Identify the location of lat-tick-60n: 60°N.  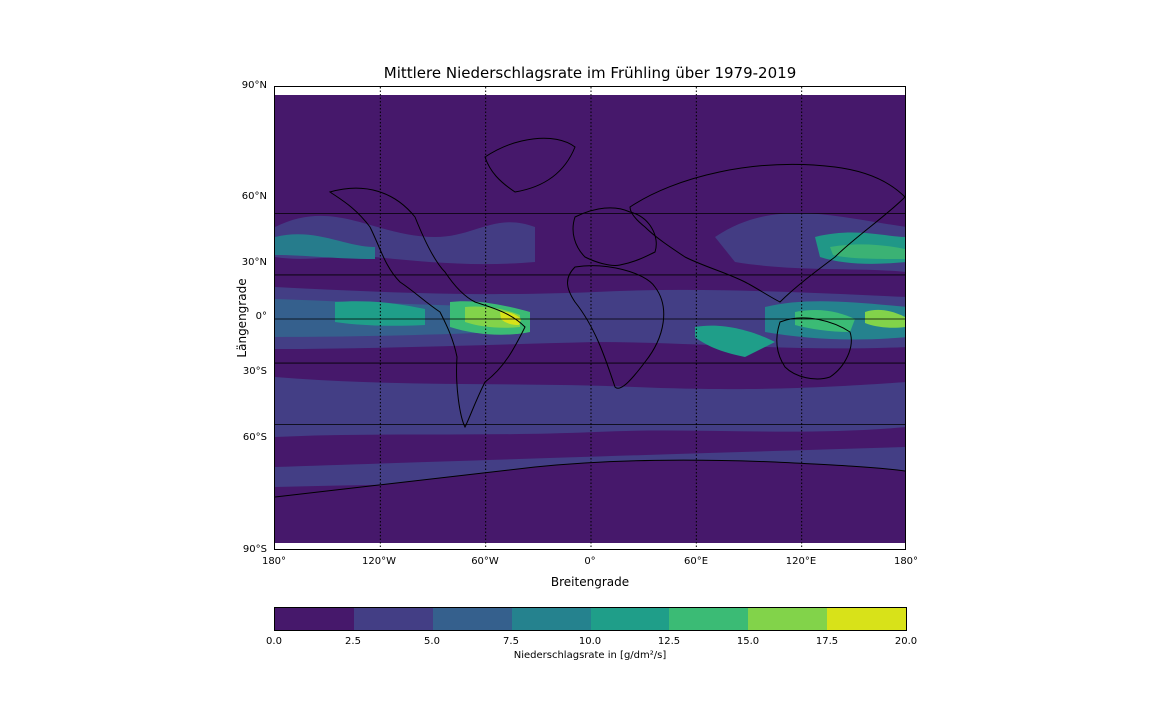
(254, 196).